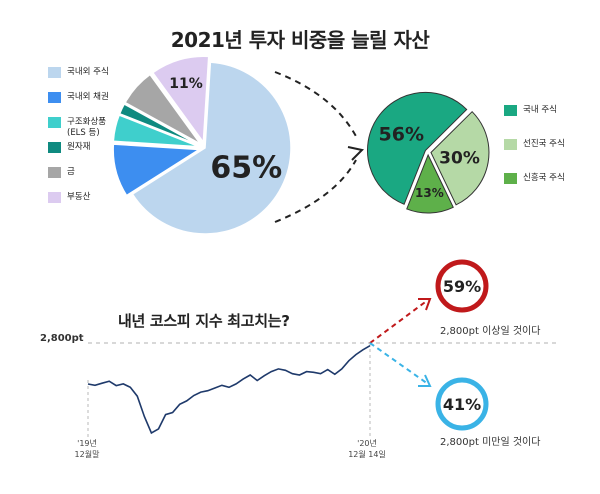 This screenshot has height=494, width=600. Describe the element at coordinates (186, 84) in the screenshot. I see `pie1-slice-label-5: 11%` at that location.